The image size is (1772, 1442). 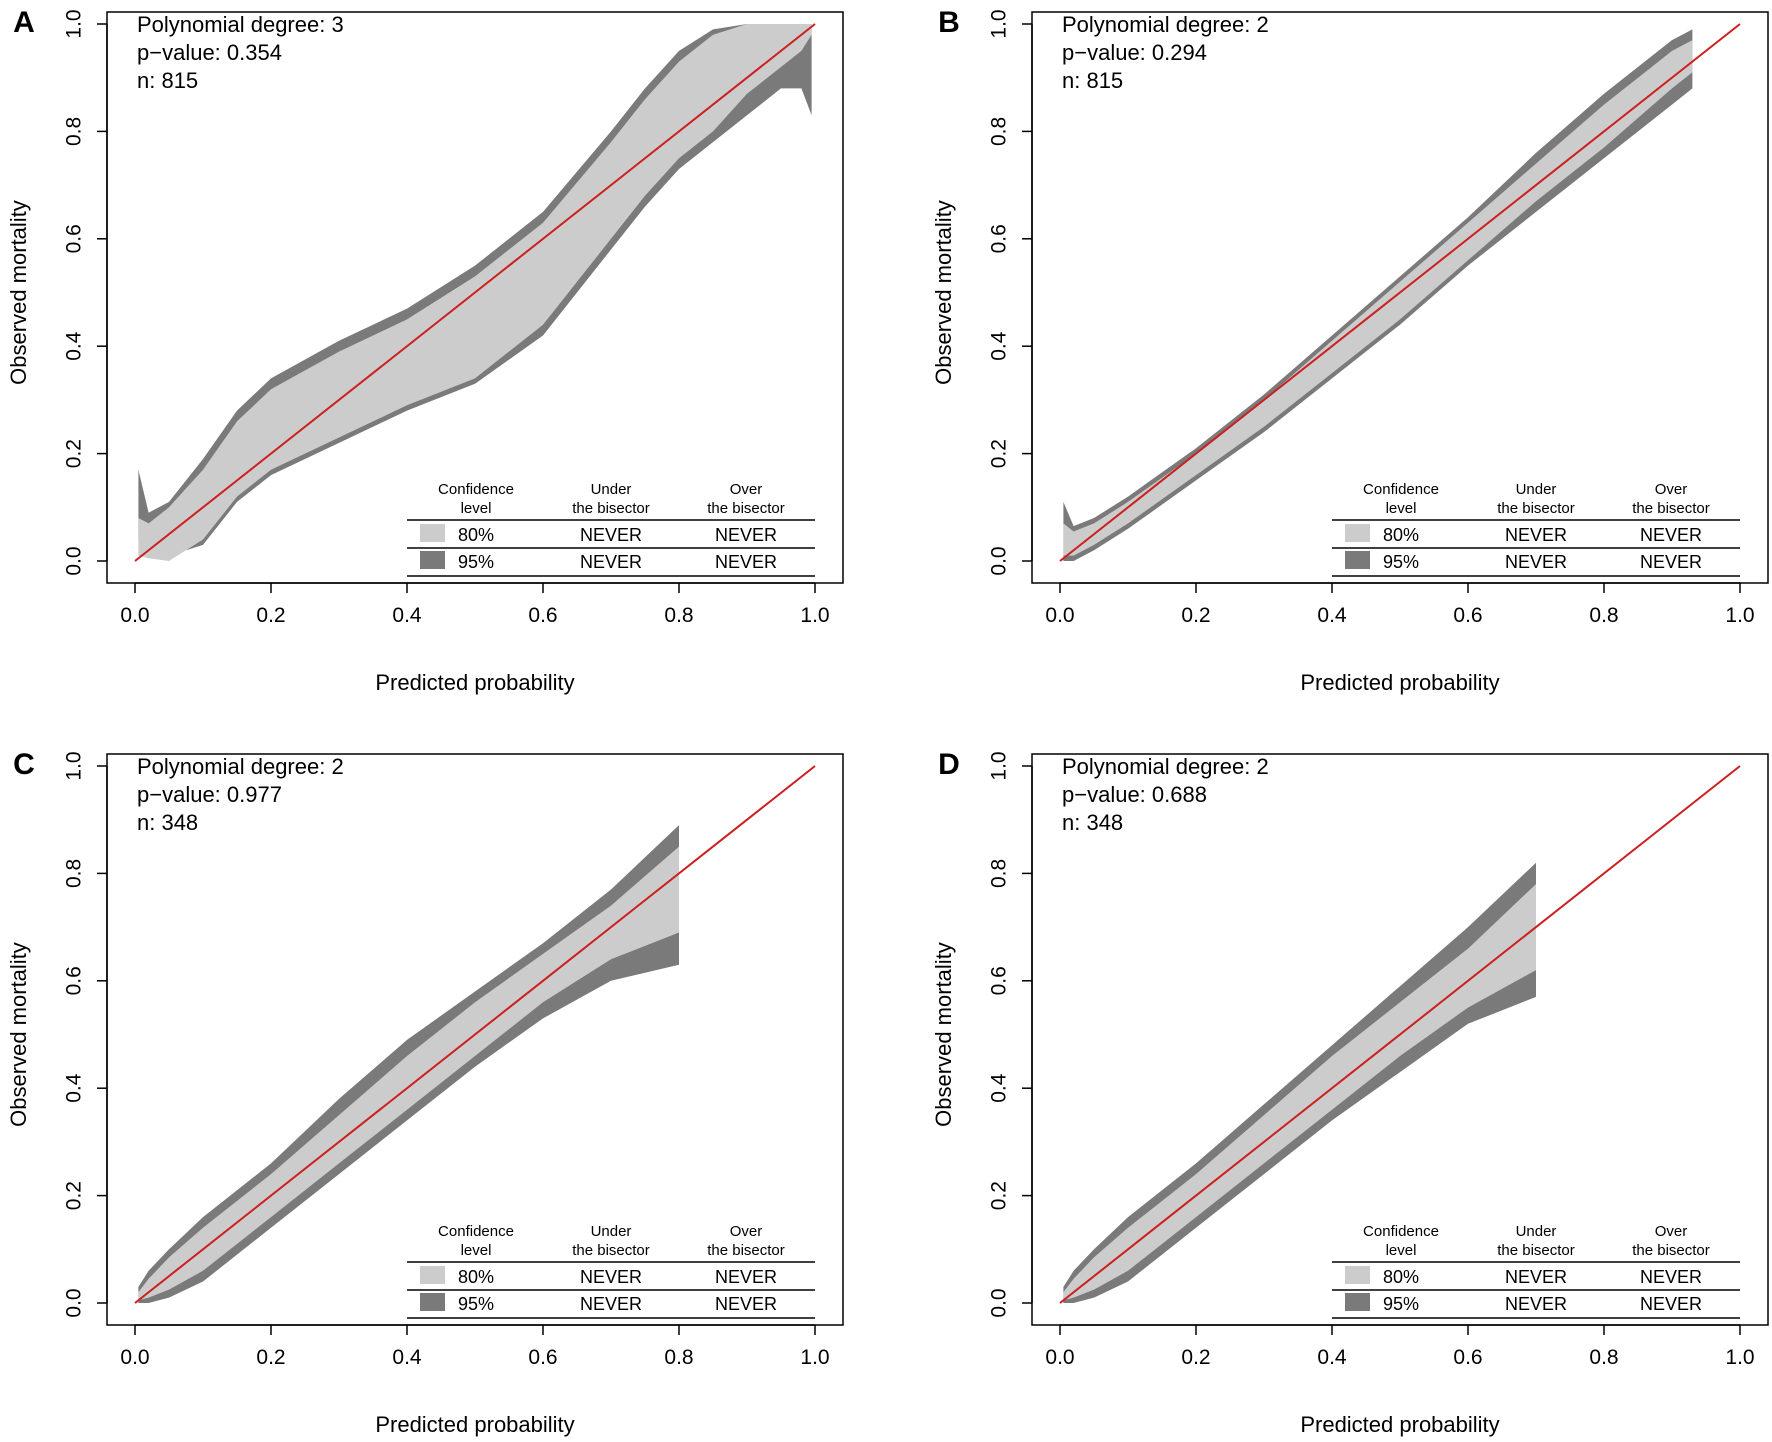 I want to click on panel-letter: D, so click(x=949, y=764).